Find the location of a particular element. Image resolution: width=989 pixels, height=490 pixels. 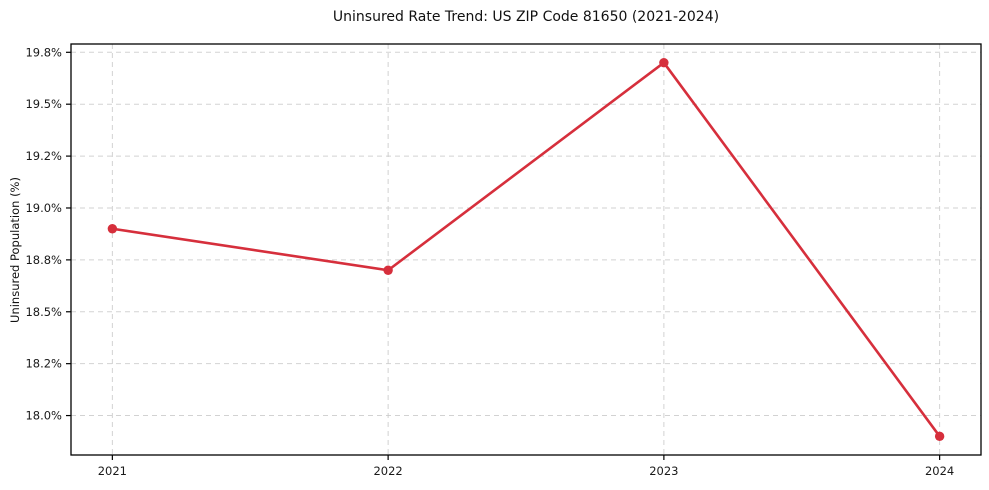

y-tick-label: 19.2% is located at coordinates (43, 156).